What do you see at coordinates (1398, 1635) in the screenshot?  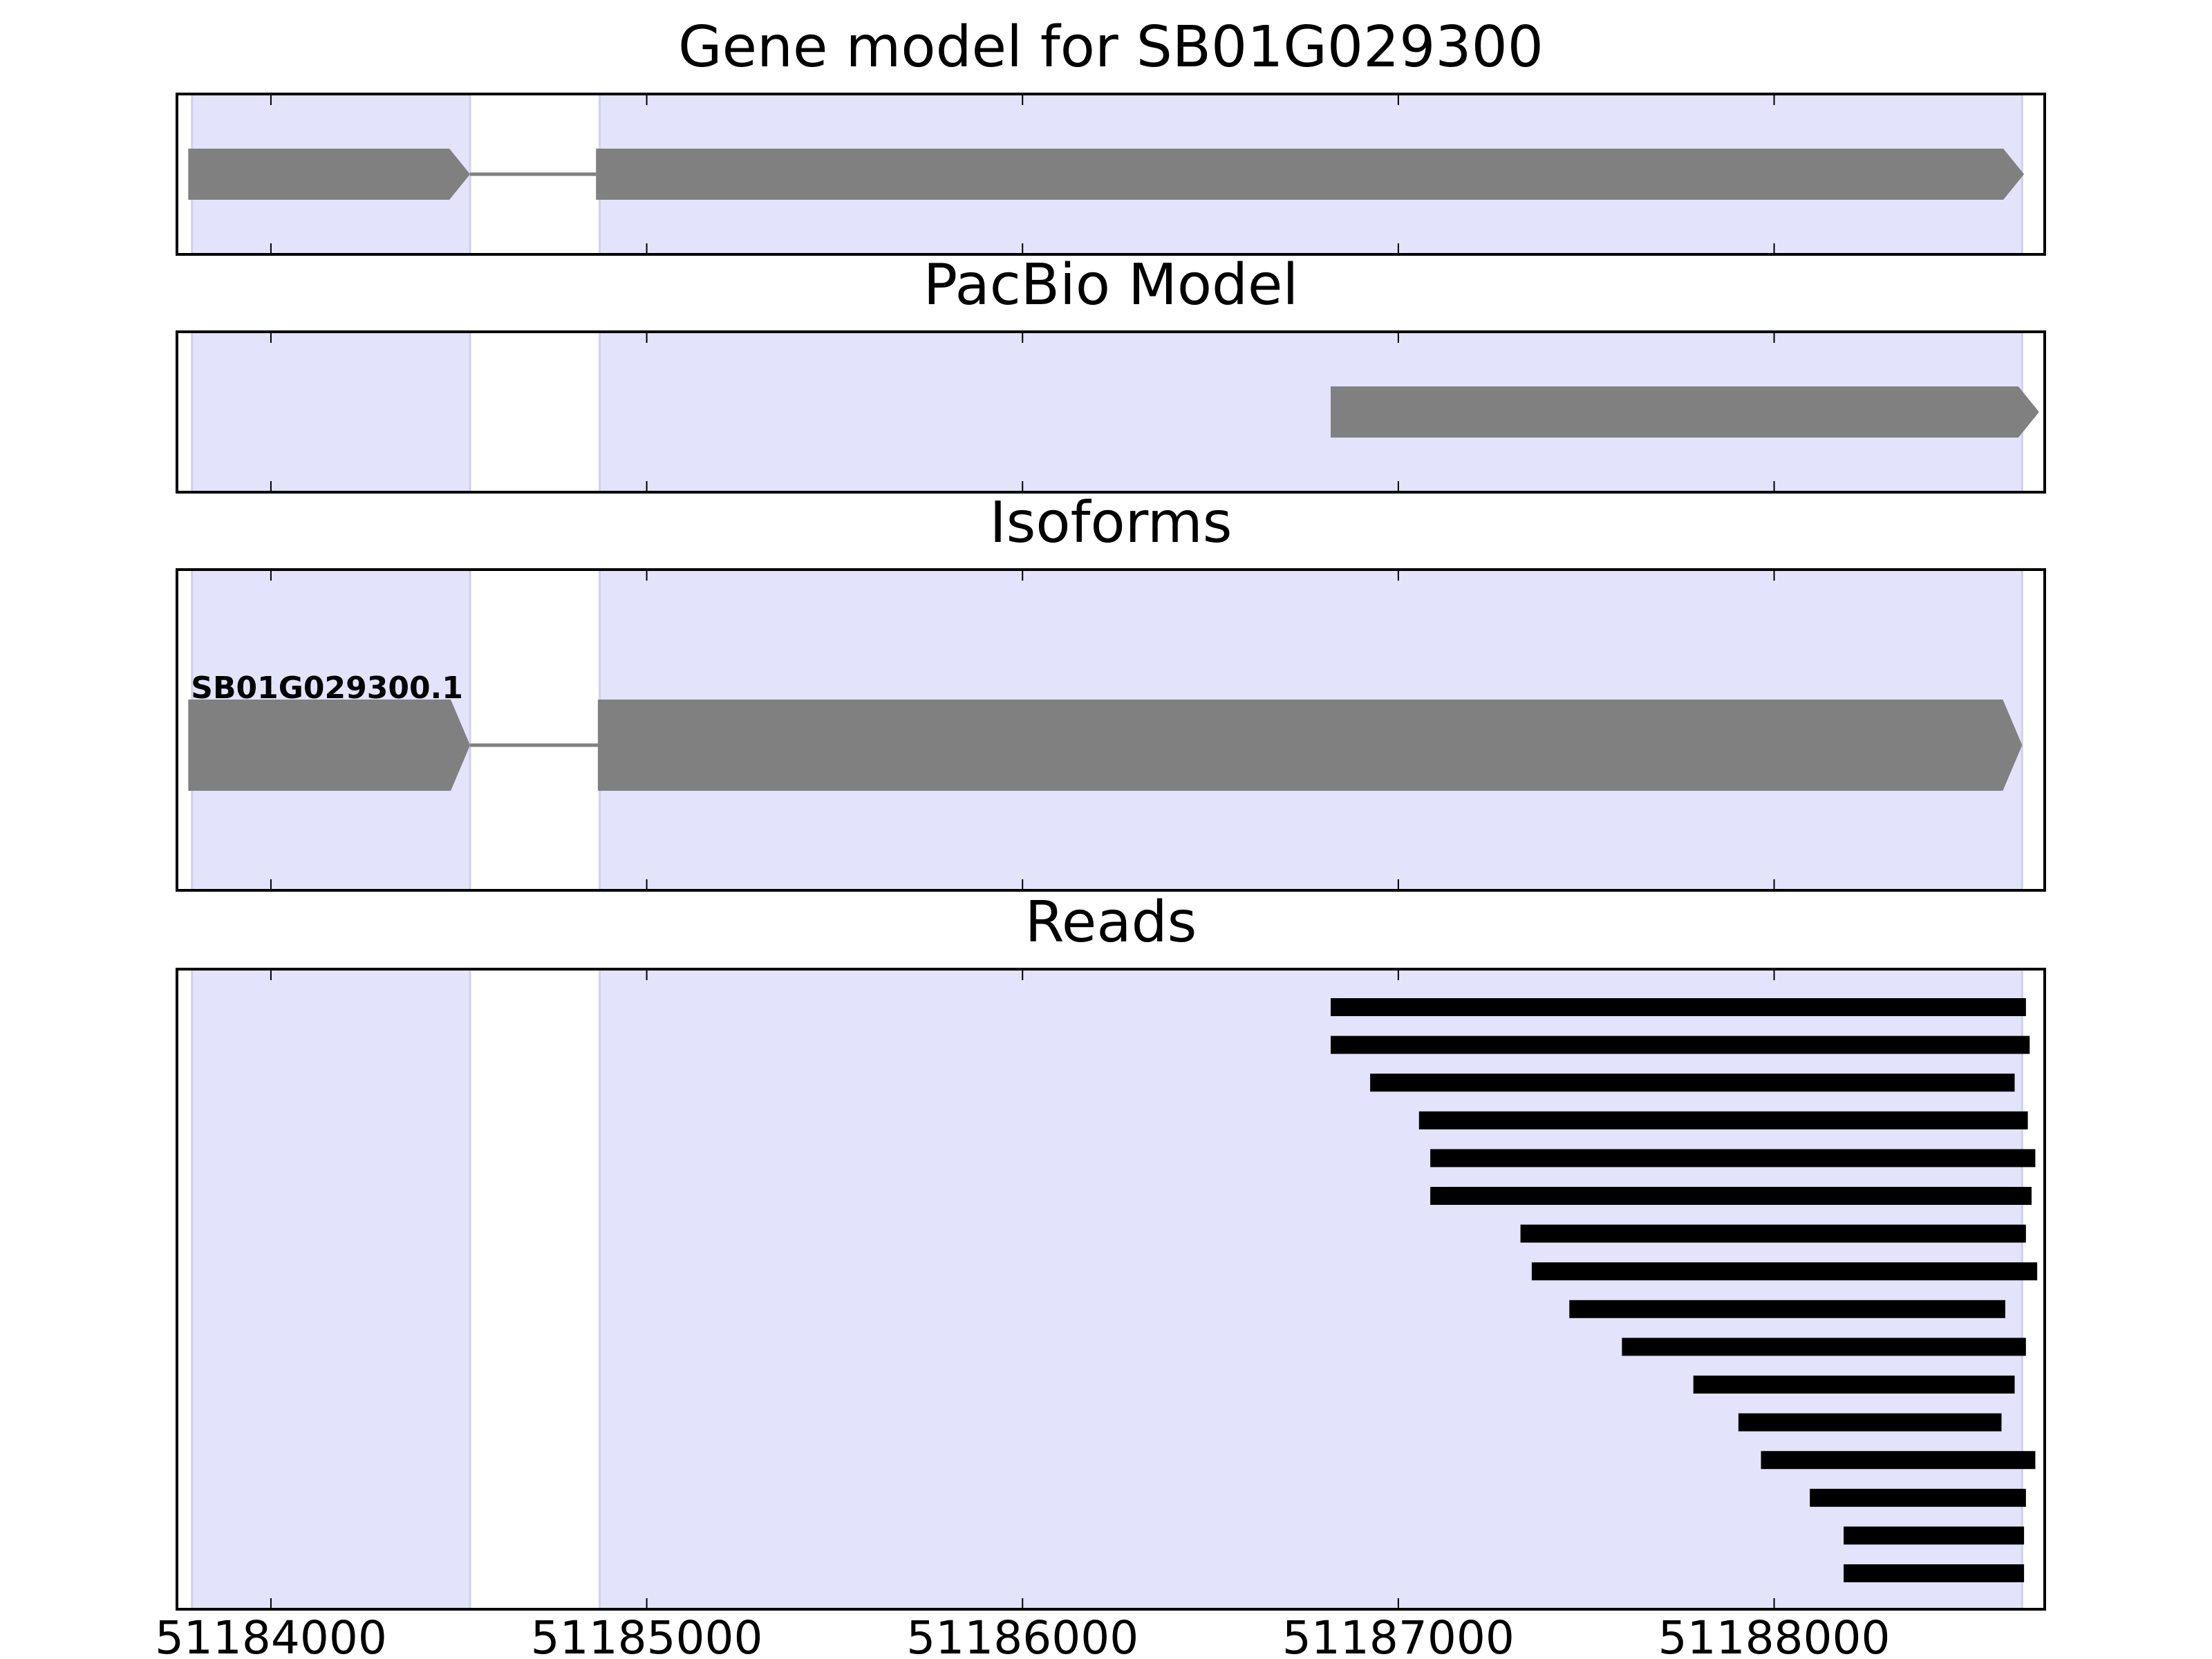 I see `x-tick-label: 51187000` at bounding box center [1398, 1635].